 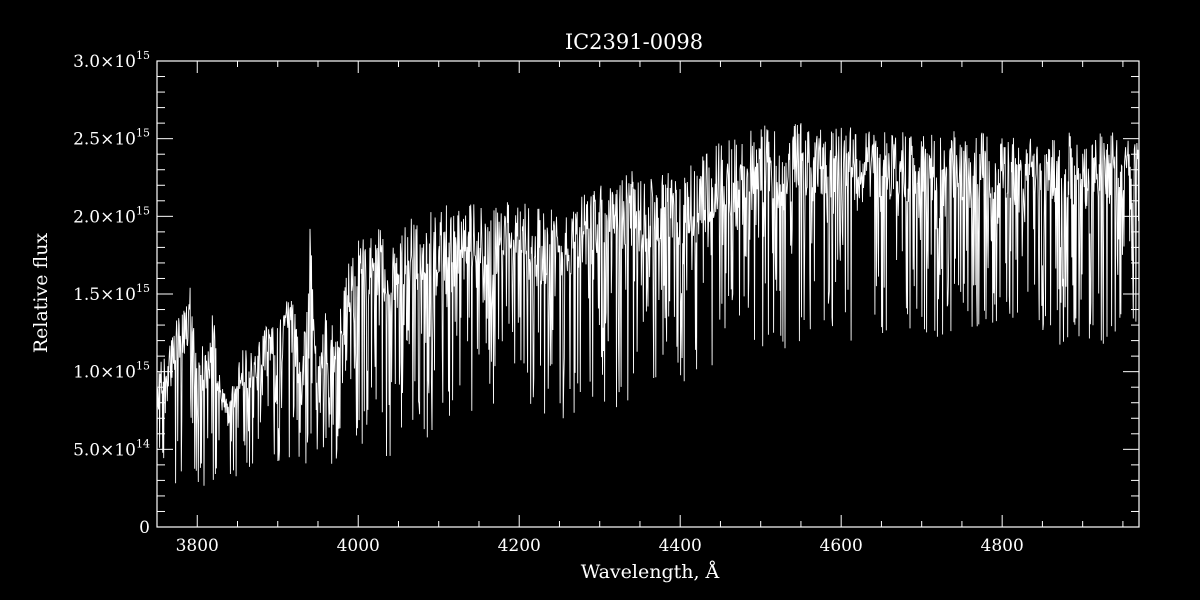 What do you see at coordinates (634, 42) in the screenshot?
I see `chart-title: IC2391-0098` at bounding box center [634, 42].